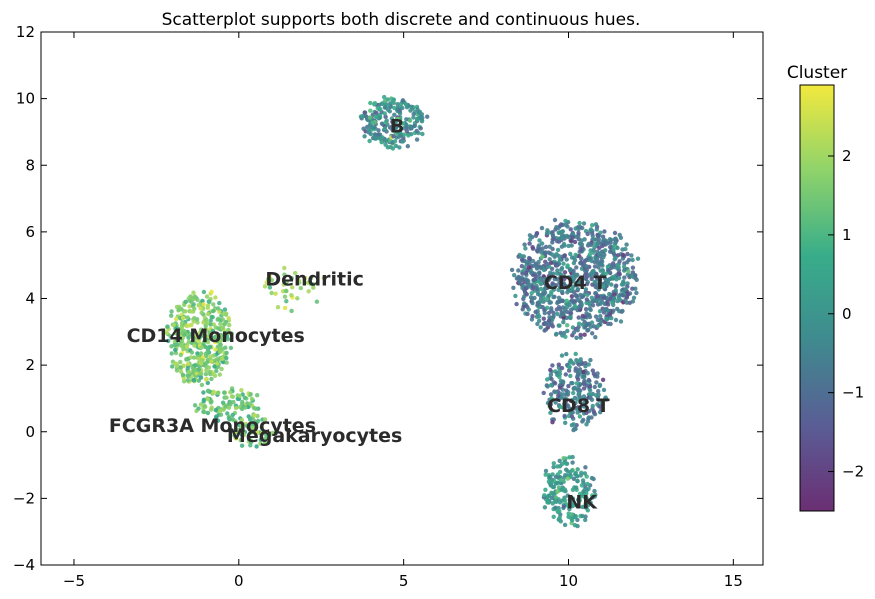  What do you see at coordinates (847, 156) in the screenshot?
I see `colorbar-tick-label: 2` at bounding box center [847, 156].